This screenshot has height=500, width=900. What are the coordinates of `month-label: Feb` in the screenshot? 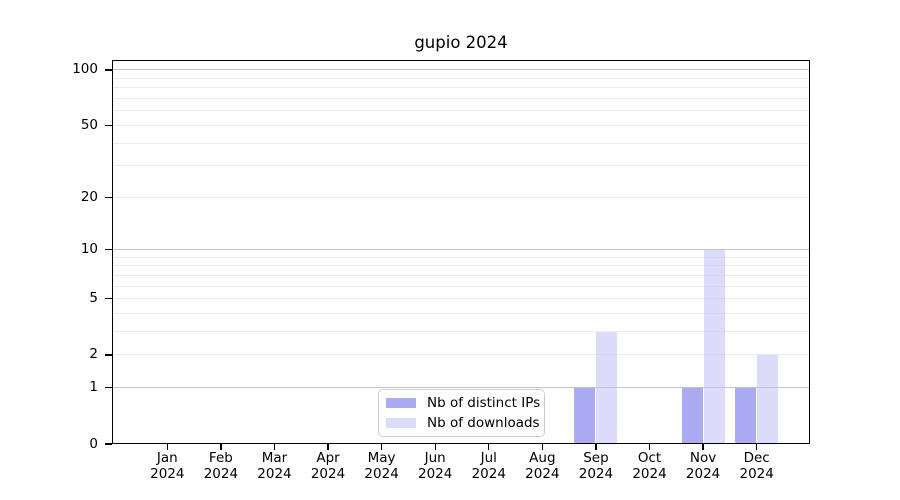 It's located at (220, 458).